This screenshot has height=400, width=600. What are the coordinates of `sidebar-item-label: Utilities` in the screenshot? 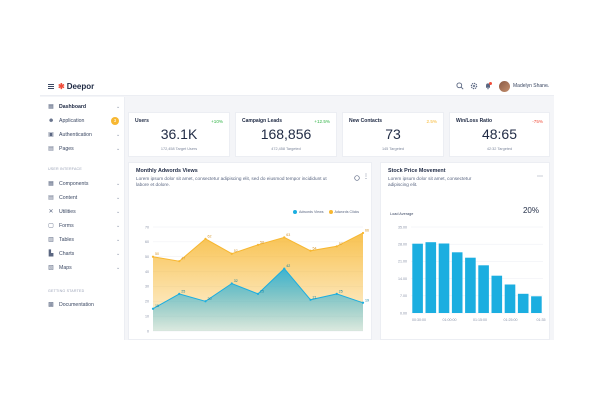 It's located at (67, 212).